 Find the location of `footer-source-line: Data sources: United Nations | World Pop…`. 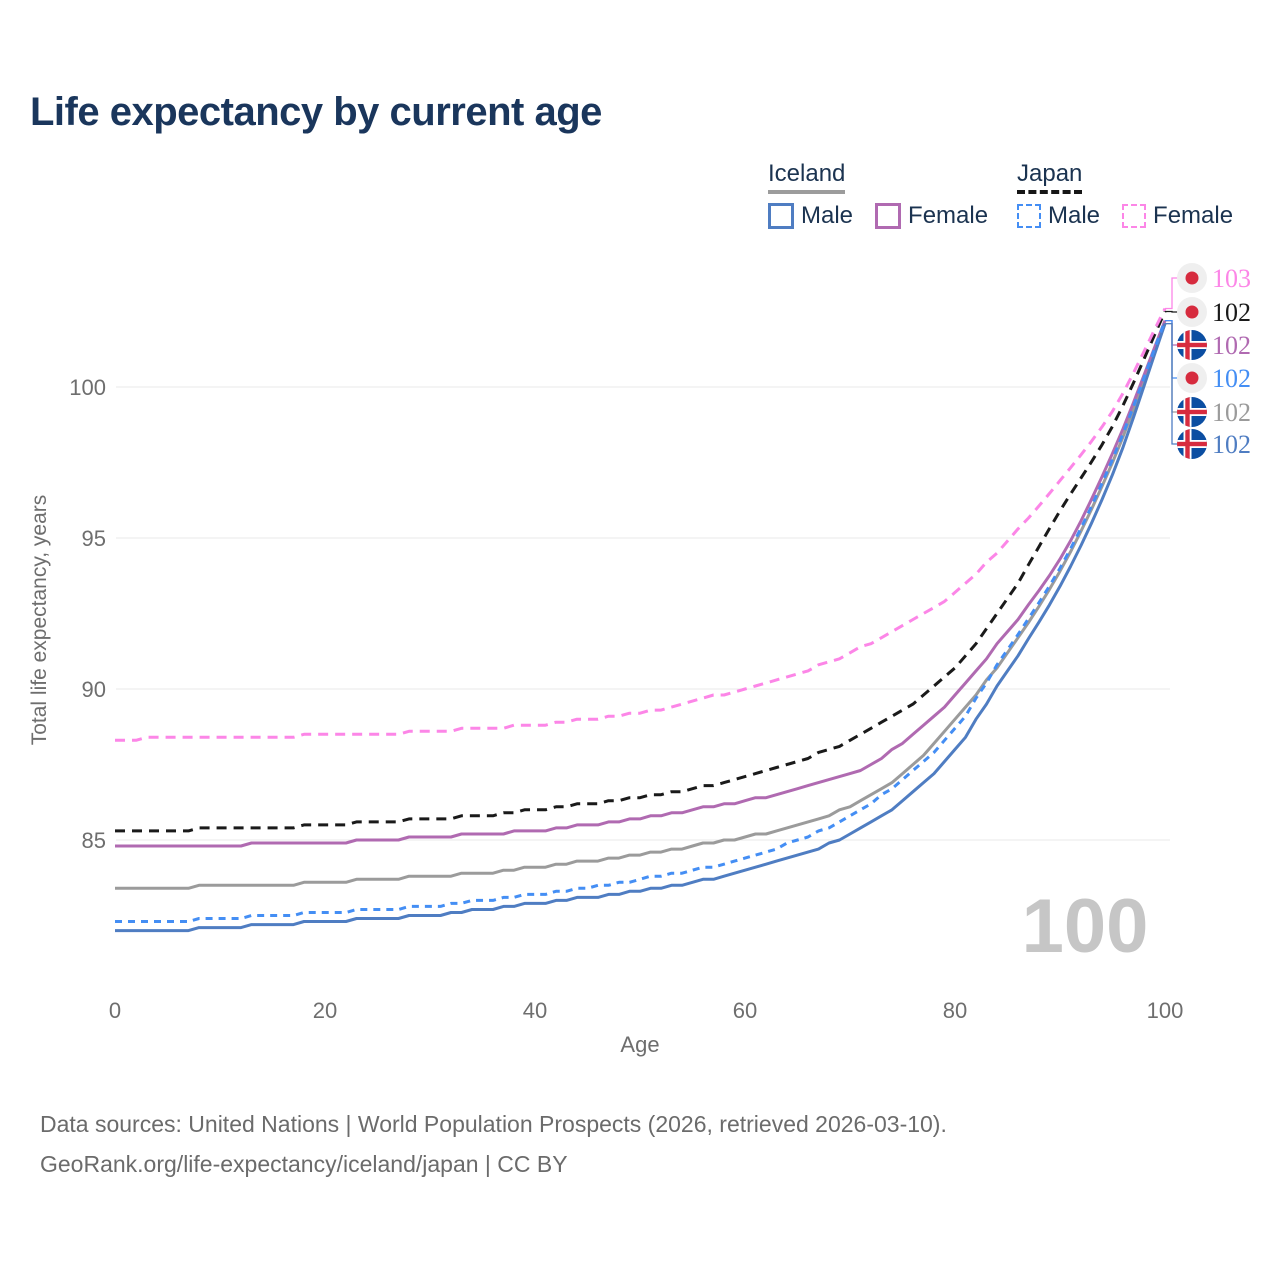

footer-source-line: Data sources: United Nations | World Pop… is located at coordinates (493, 1124).